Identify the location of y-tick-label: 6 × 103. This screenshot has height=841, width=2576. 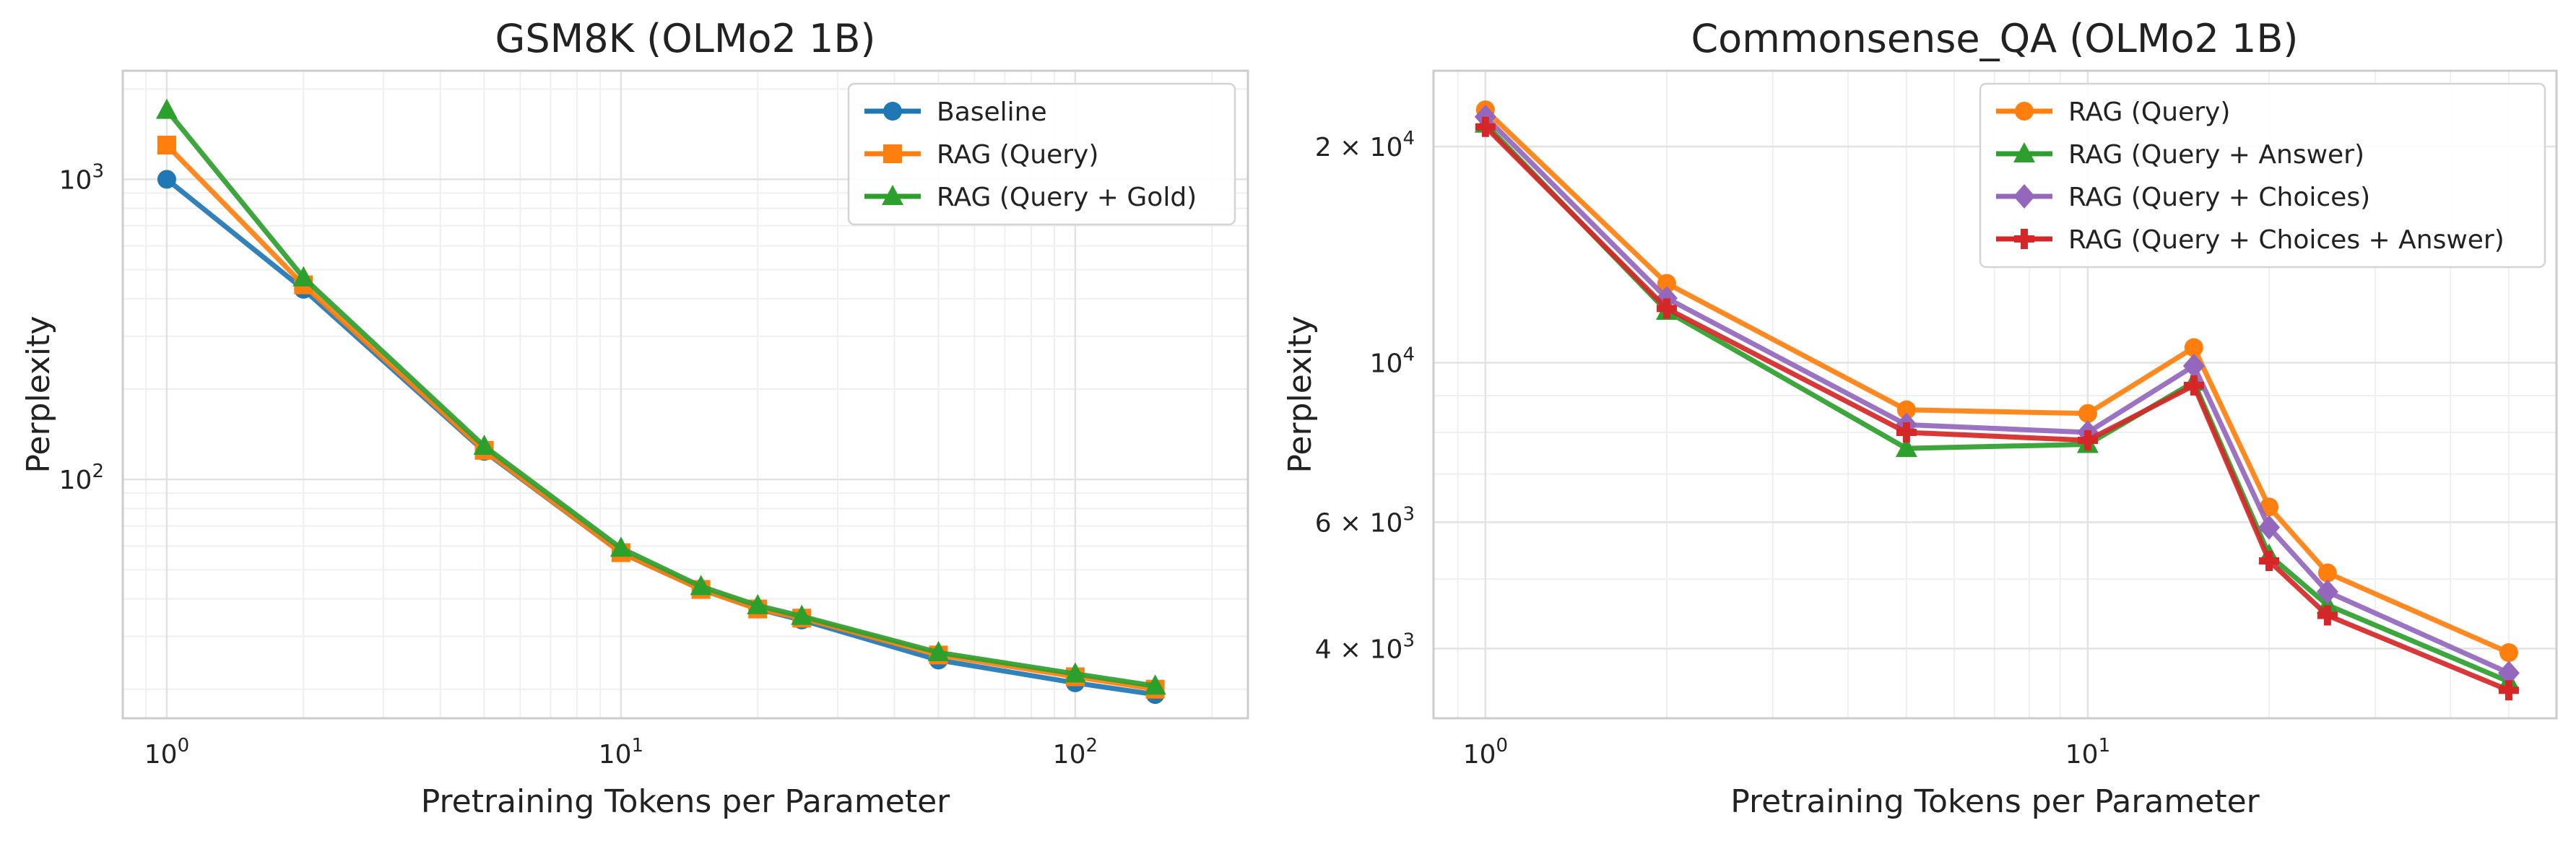
(1365, 520).